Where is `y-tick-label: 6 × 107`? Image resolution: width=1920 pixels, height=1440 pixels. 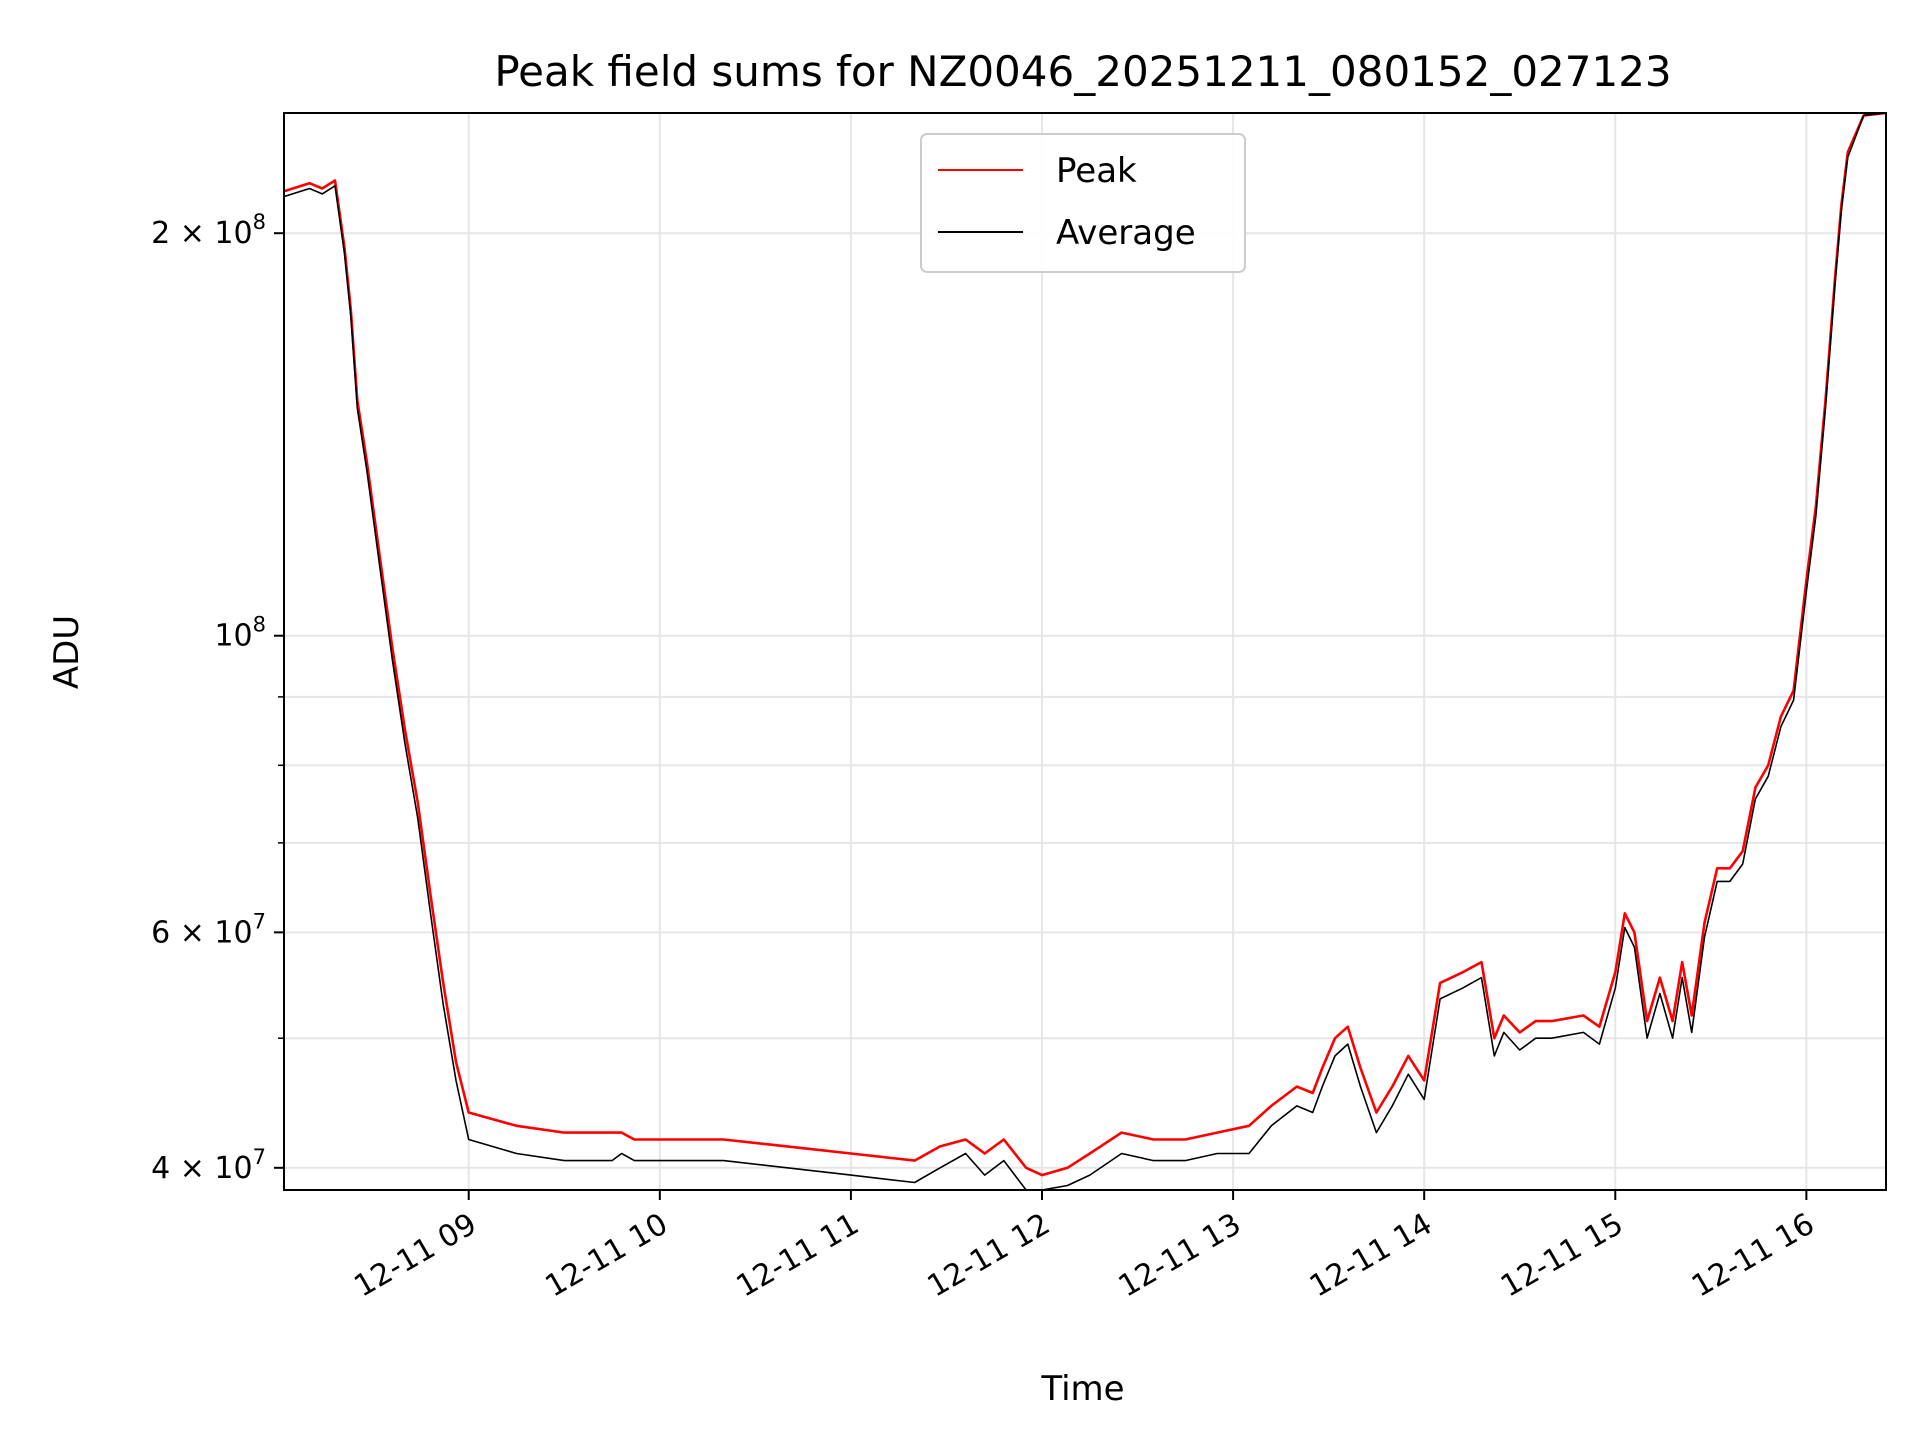 y-tick-label: 6 × 107 is located at coordinates (208, 929).